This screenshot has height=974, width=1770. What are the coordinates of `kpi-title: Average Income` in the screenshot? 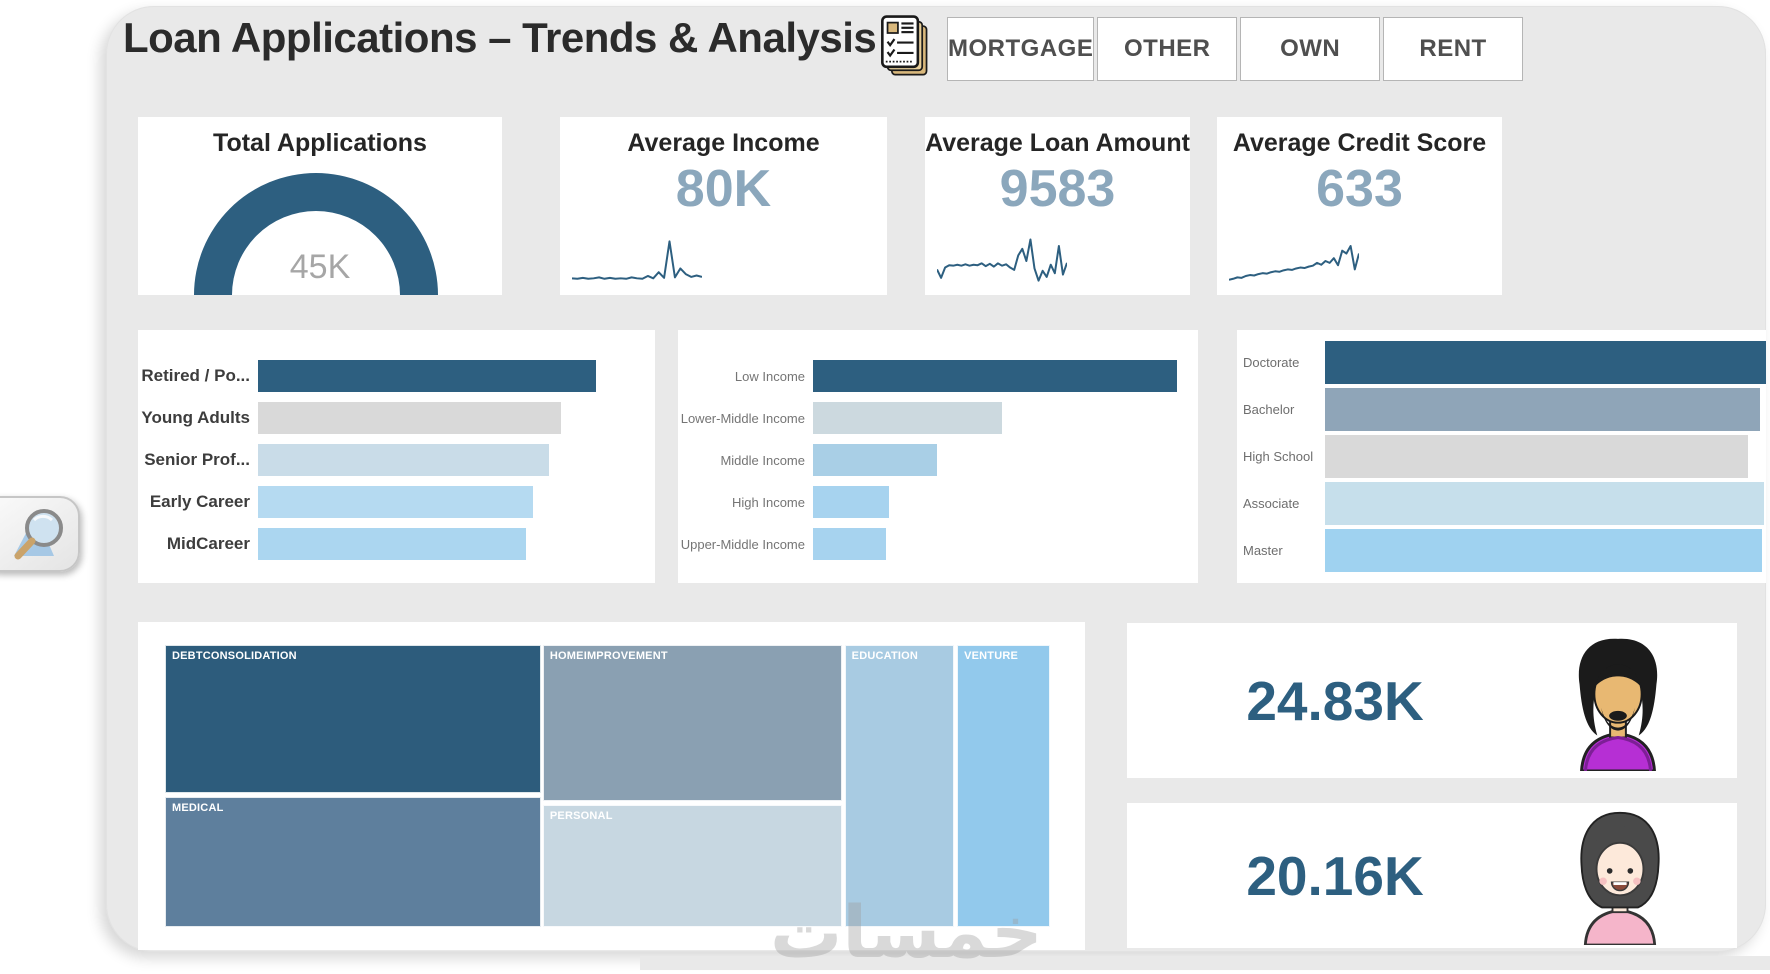 It's located at (723, 143).